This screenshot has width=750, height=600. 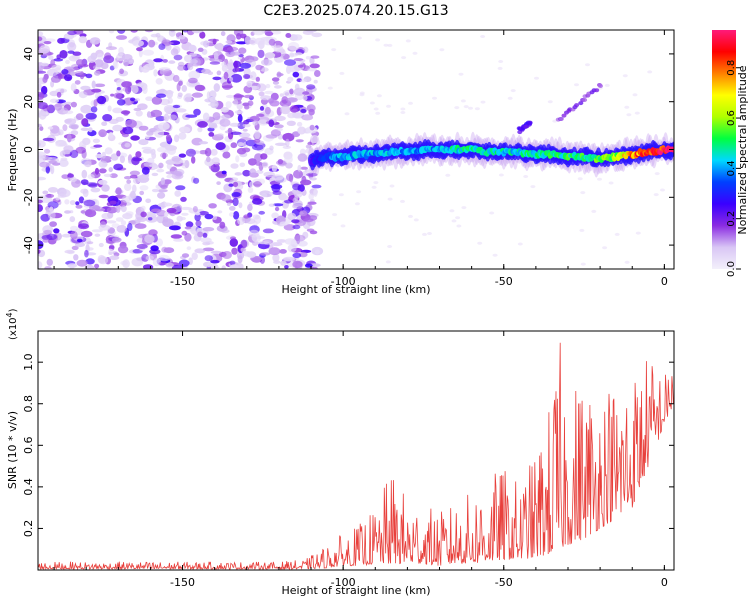 I want to click on secondary-feature, so click(x=530, y=123).